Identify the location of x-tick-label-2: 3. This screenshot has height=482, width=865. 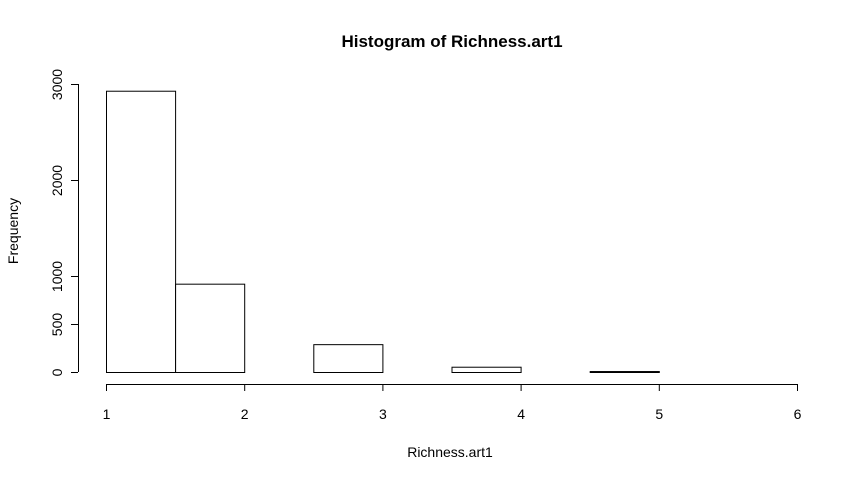
(383, 414).